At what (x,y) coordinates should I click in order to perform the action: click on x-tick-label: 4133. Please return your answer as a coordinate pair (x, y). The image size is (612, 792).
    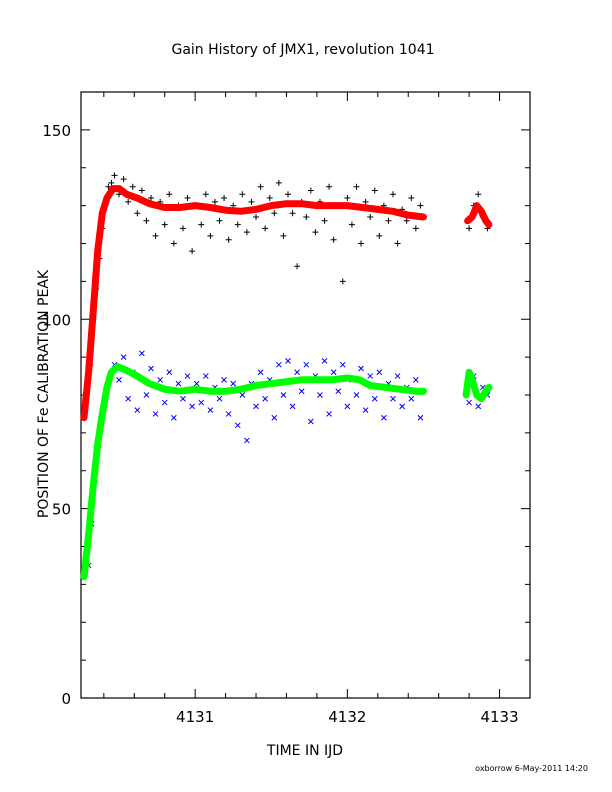
    Looking at the image, I should click on (499, 717).